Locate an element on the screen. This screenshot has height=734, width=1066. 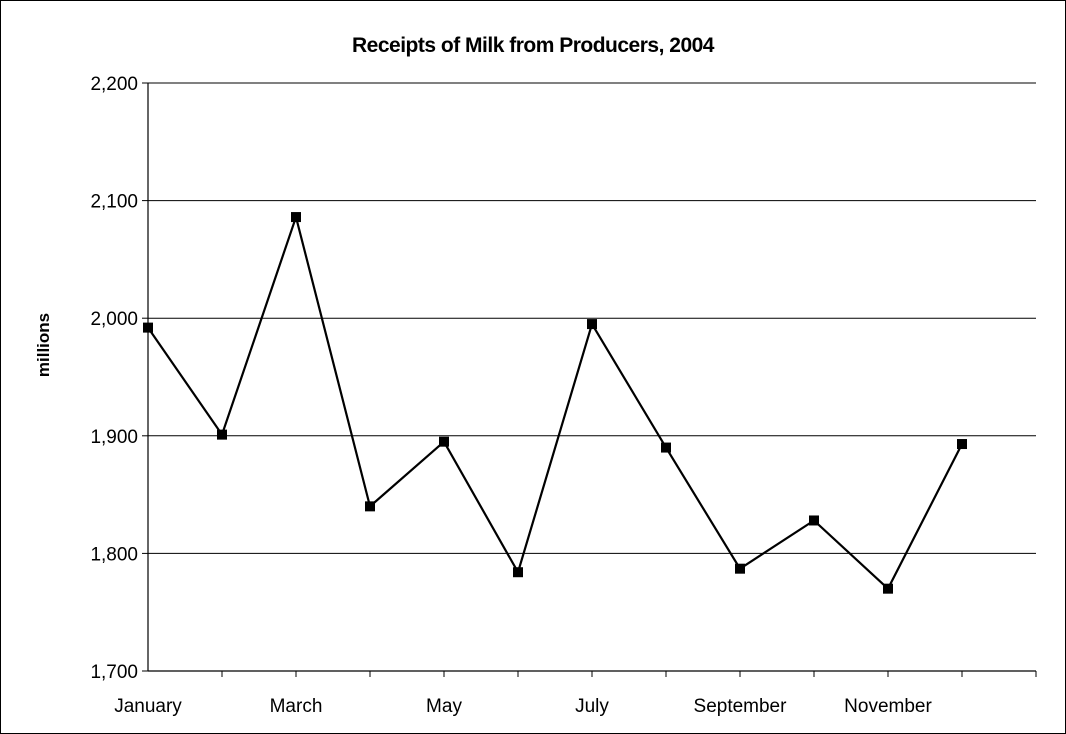
y-tick-label: 2,100 is located at coordinates (114, 202).